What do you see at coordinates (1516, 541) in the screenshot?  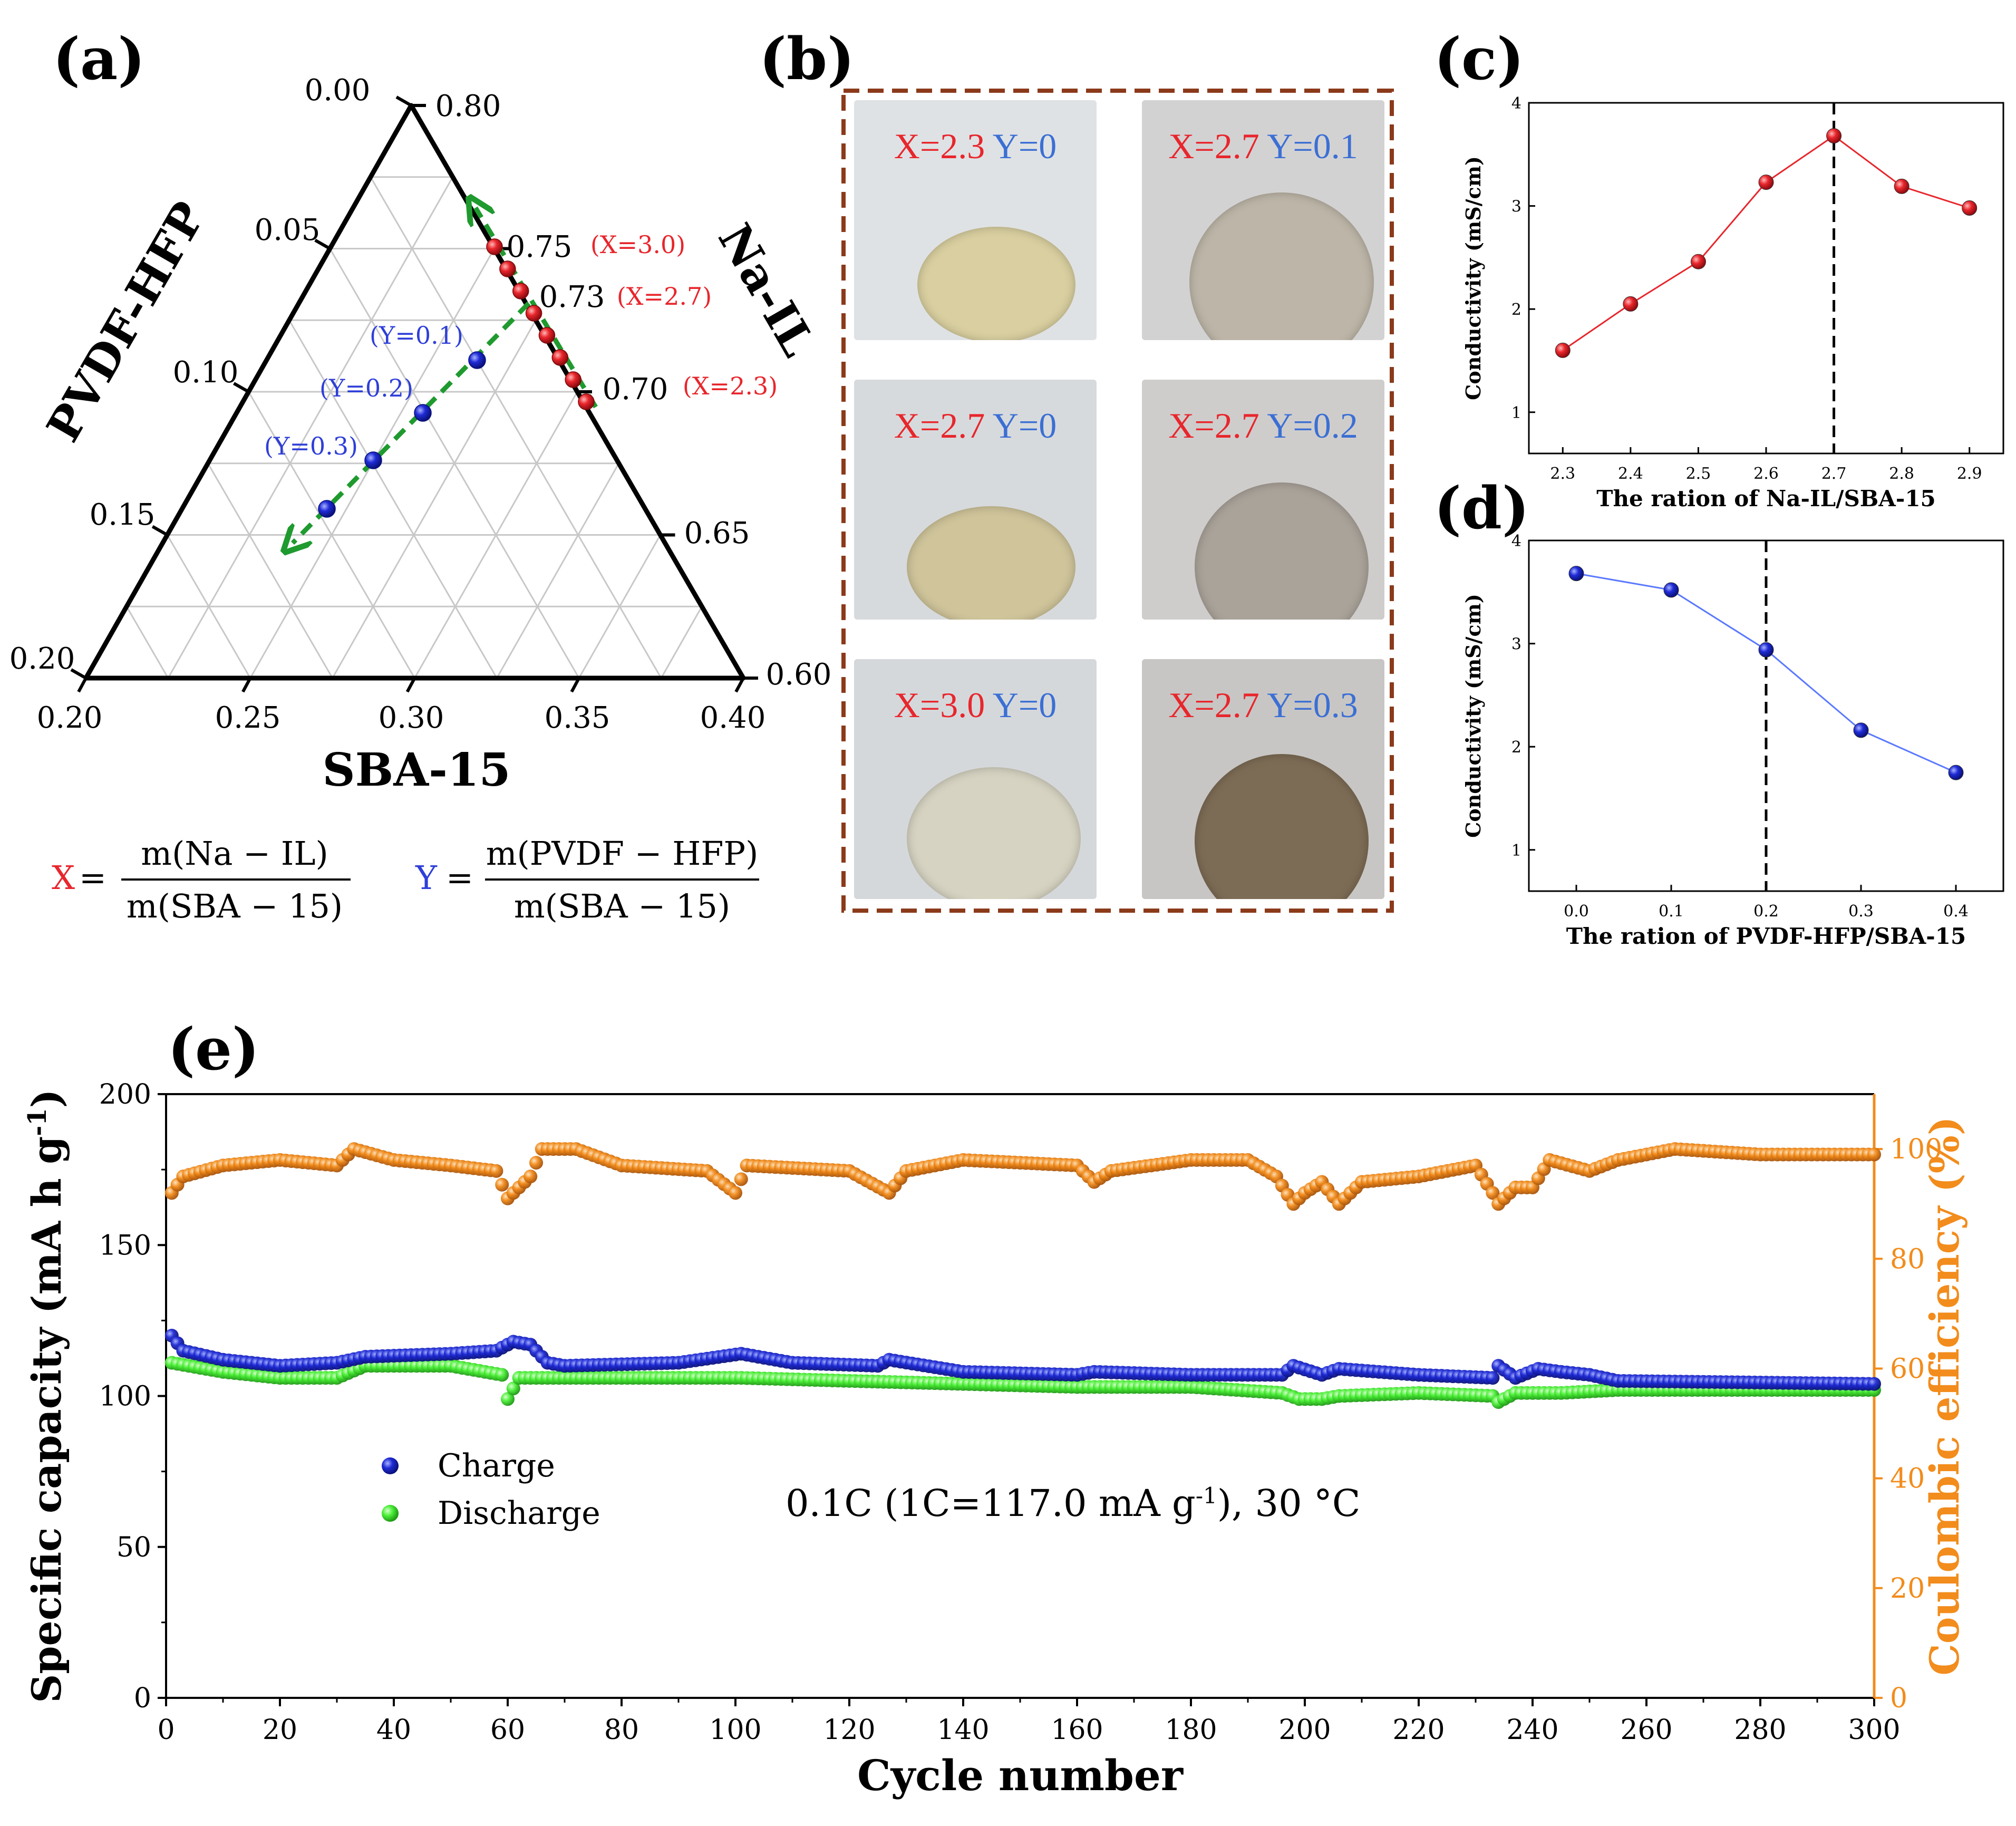 I see `y-tick-label: 4` at bounding box center [1516, 541].